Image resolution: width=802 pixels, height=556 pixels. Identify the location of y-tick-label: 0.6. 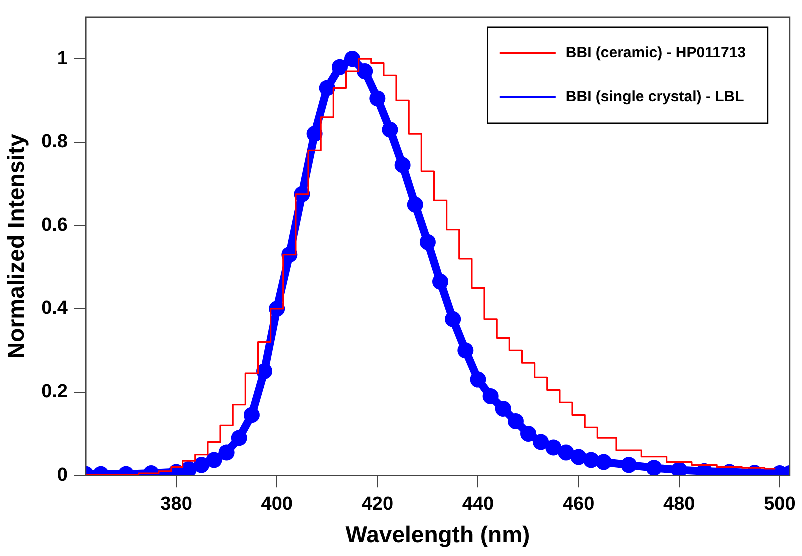
(55, 225).